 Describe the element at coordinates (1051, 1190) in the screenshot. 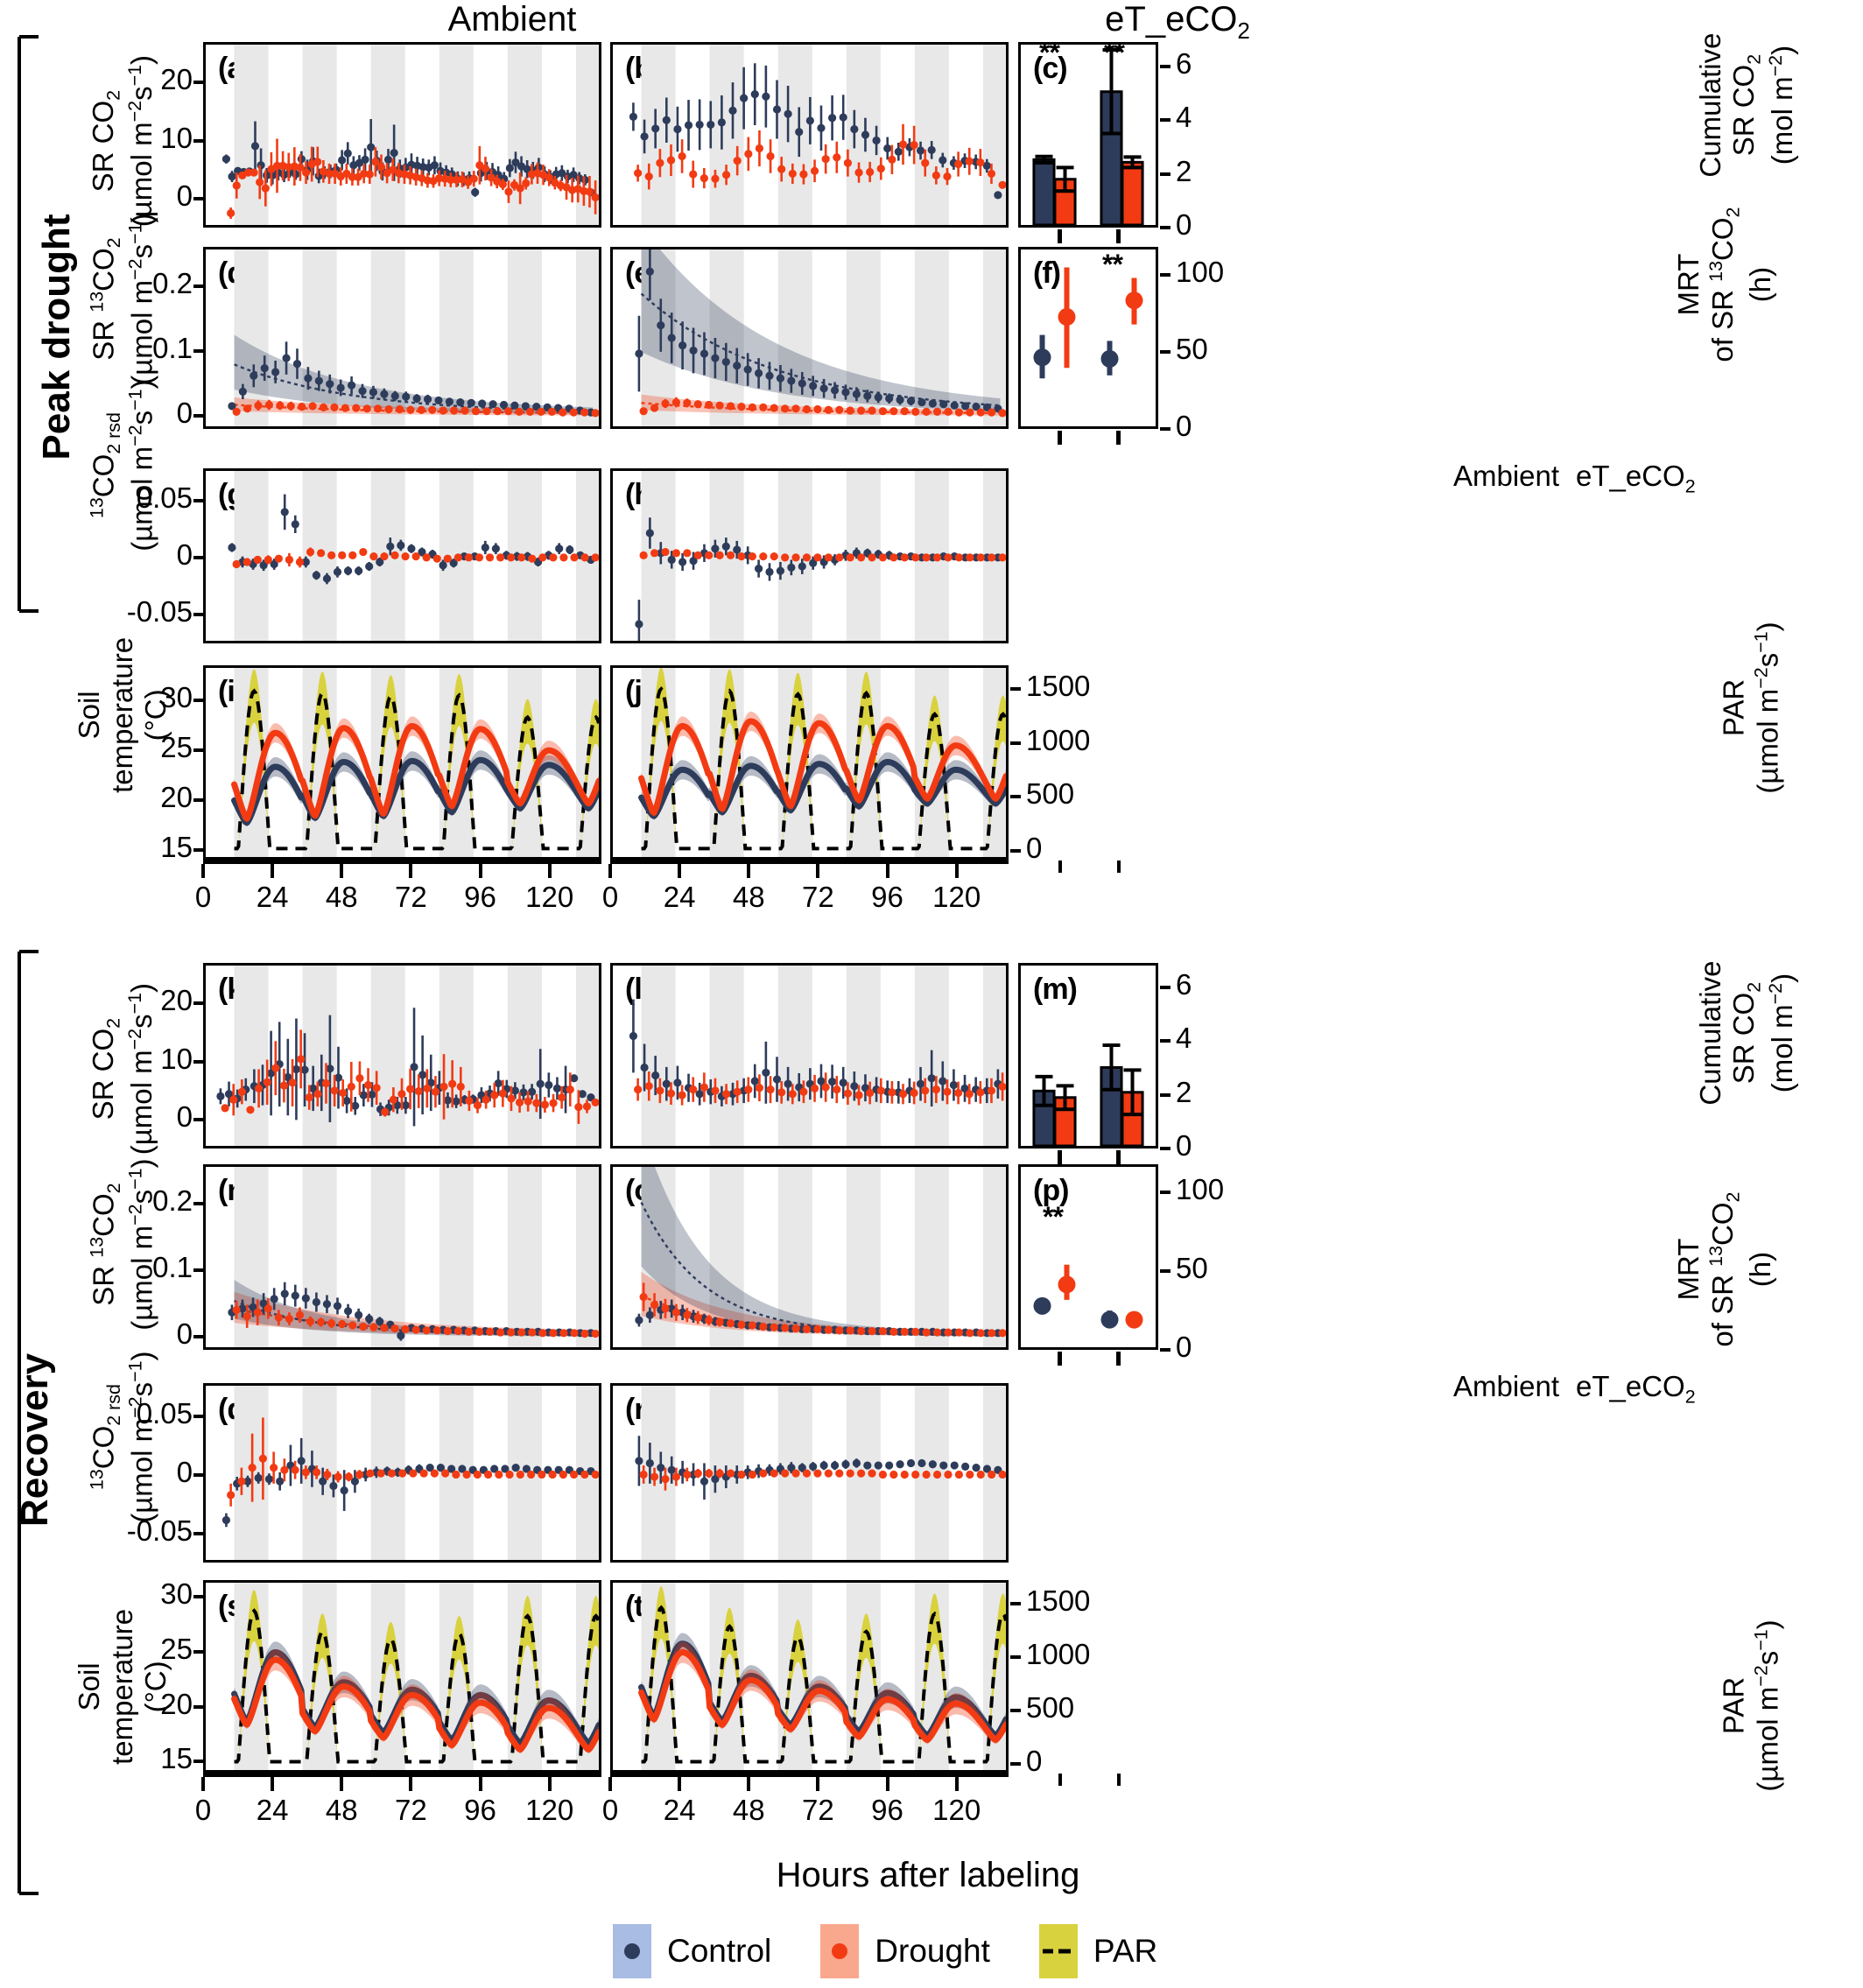

I see `panel-tag: (p)` at that location.